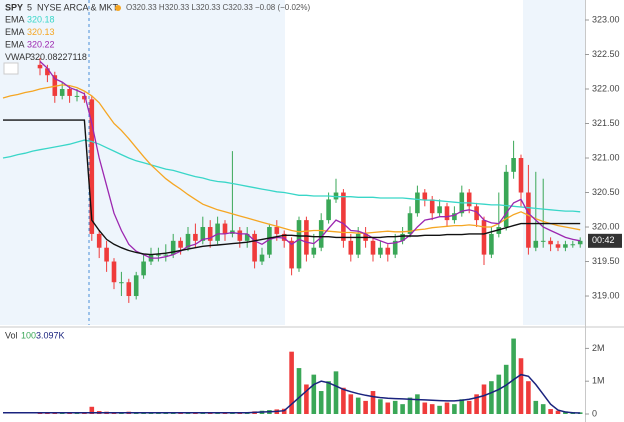  Describe the element at coordinates (118, 8) in the screenshot. I see `market-status` at that location.